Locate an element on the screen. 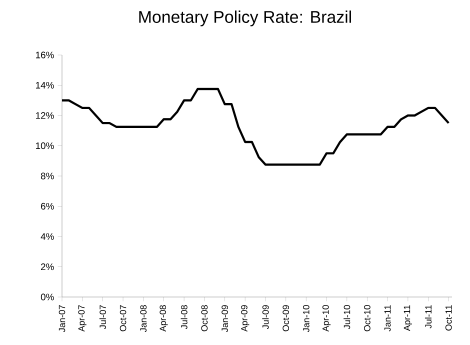  x-tick-label: Jul-08 is located at coordinates (184, 317).